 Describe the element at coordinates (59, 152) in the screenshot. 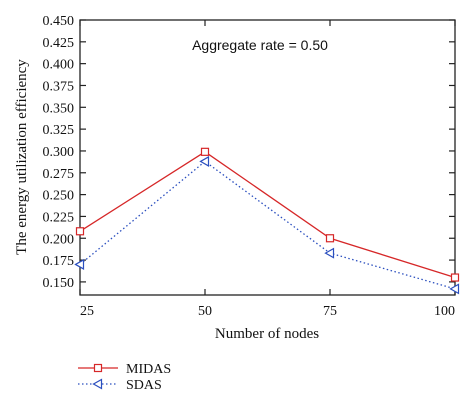

I see `y-tick-label: 0.300` at that location.